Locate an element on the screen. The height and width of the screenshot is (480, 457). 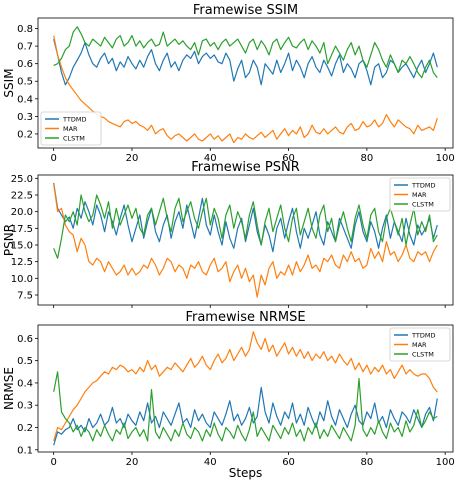
y-tick-label: 0.7 is located at coordinates (25, 47).